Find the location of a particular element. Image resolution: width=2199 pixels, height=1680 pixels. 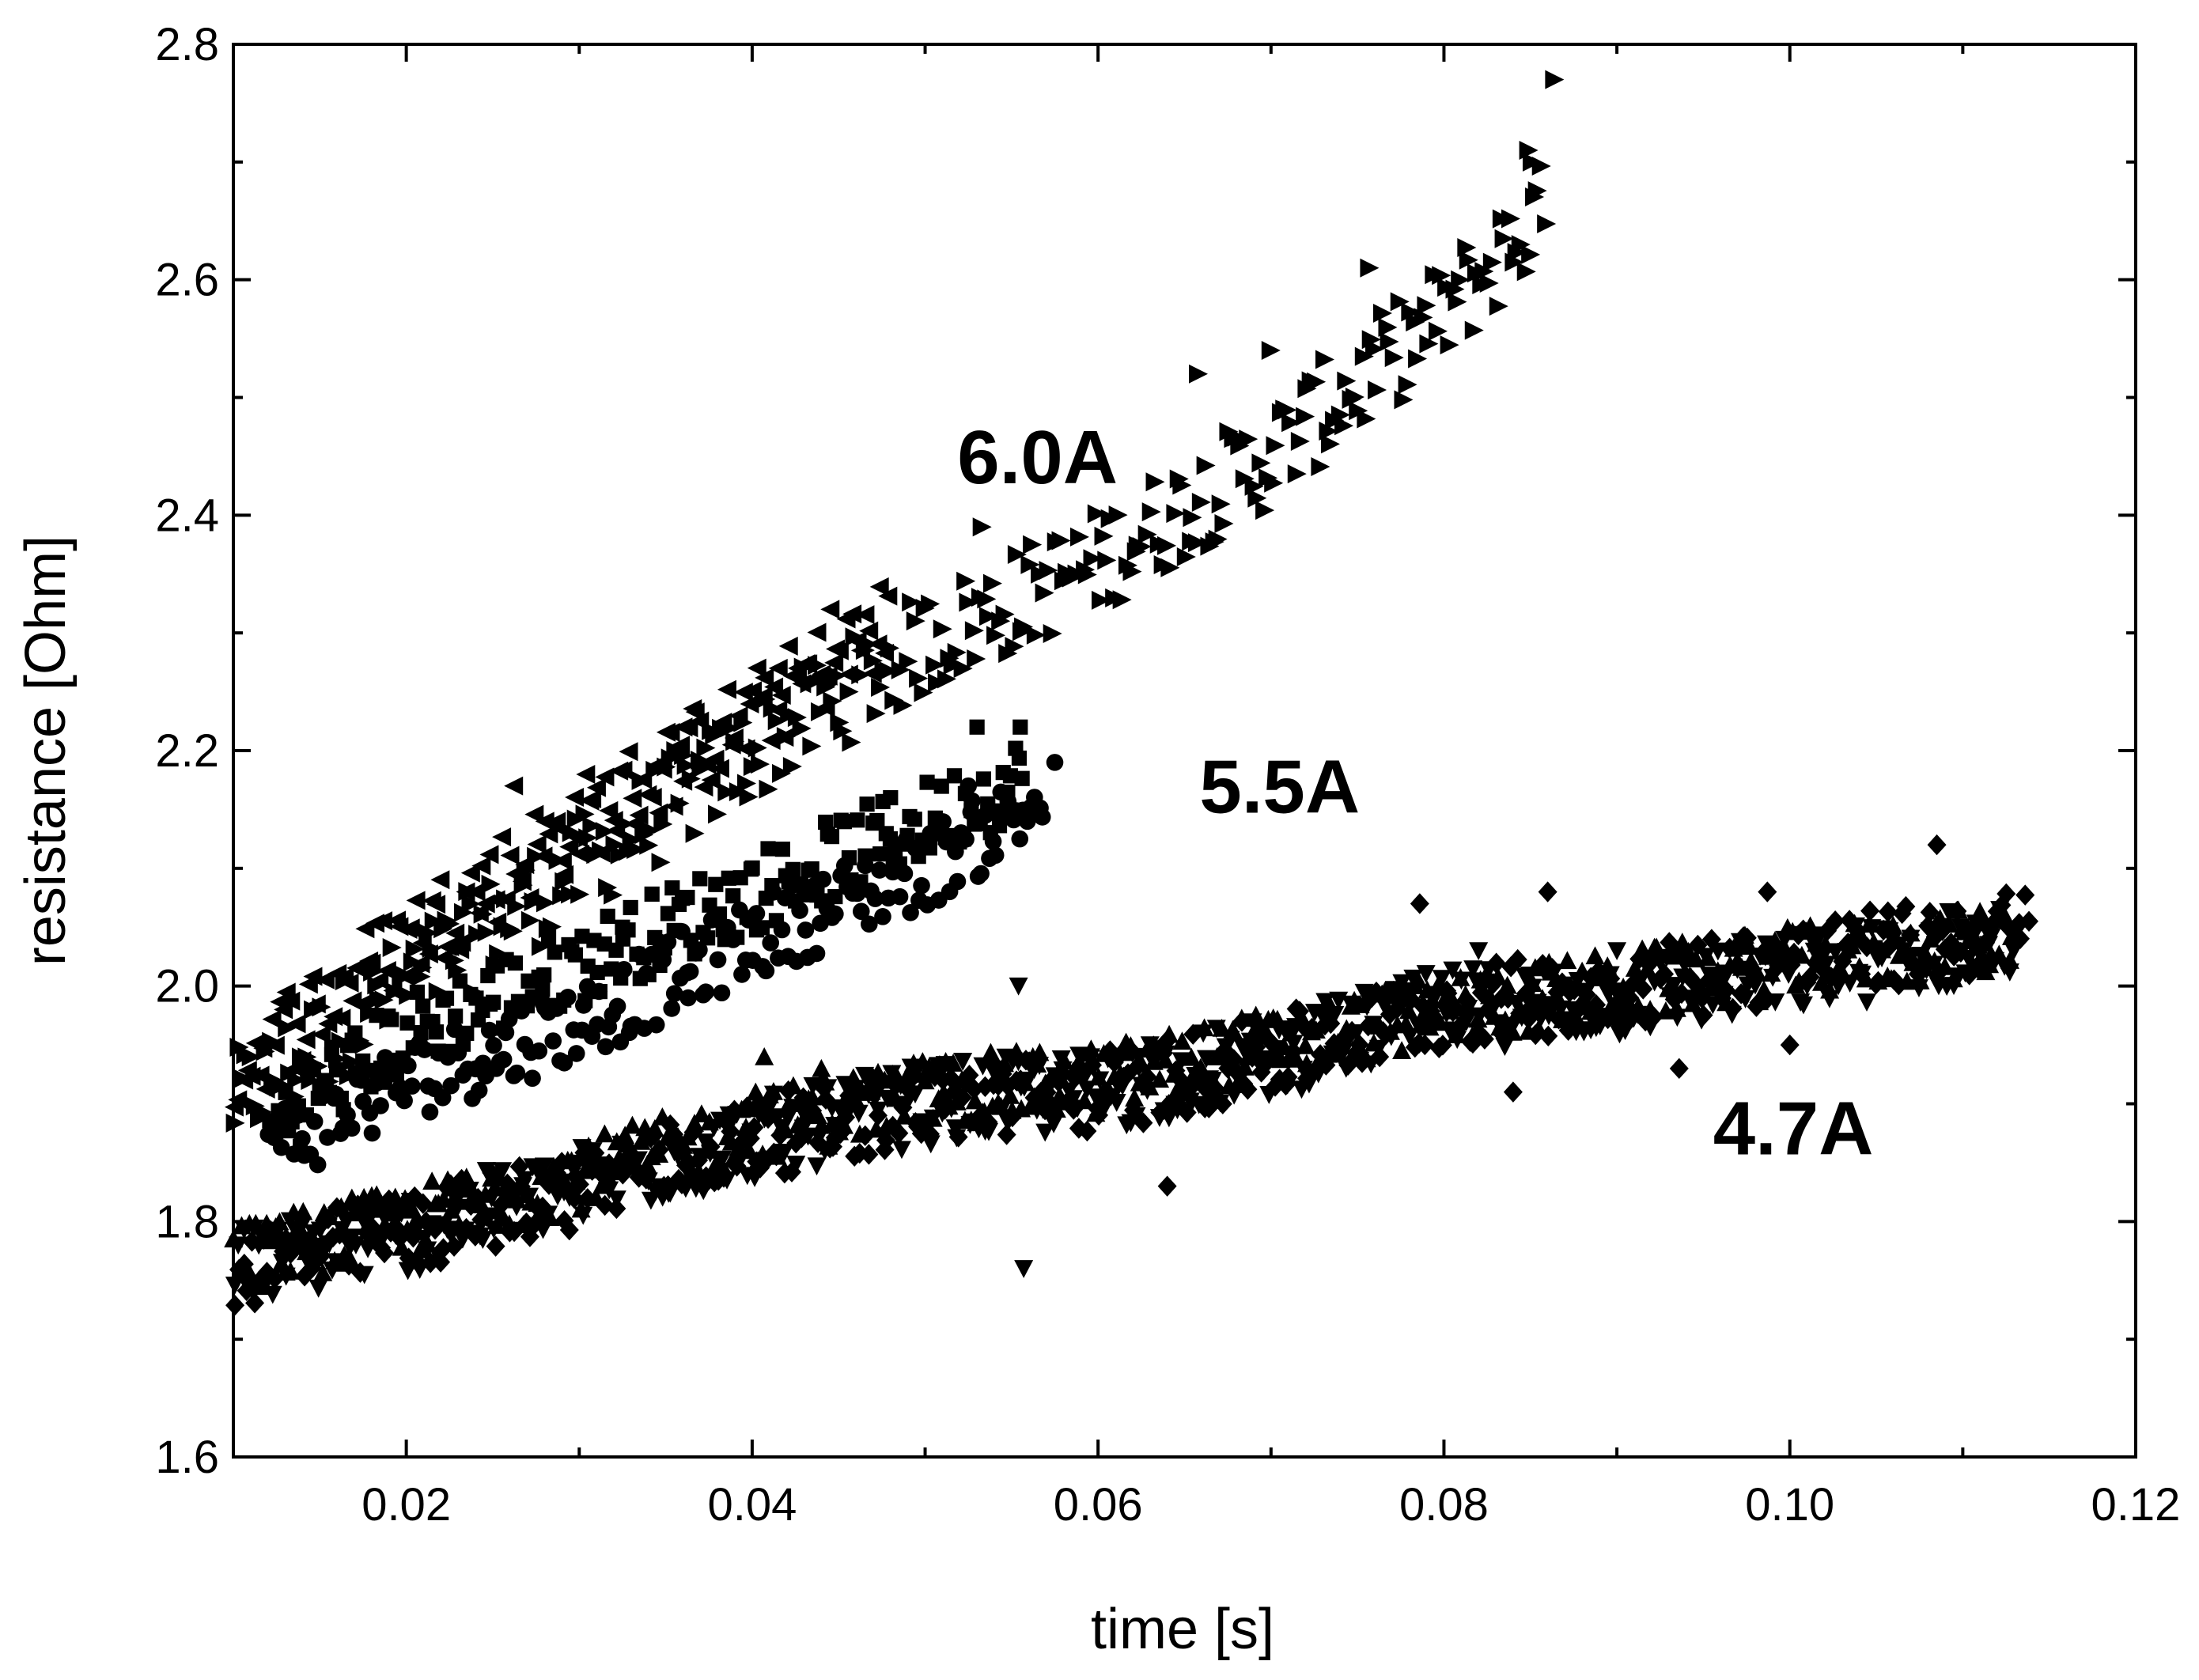

y-tick-label: 1.8 is located at coordinates (187, 1221).